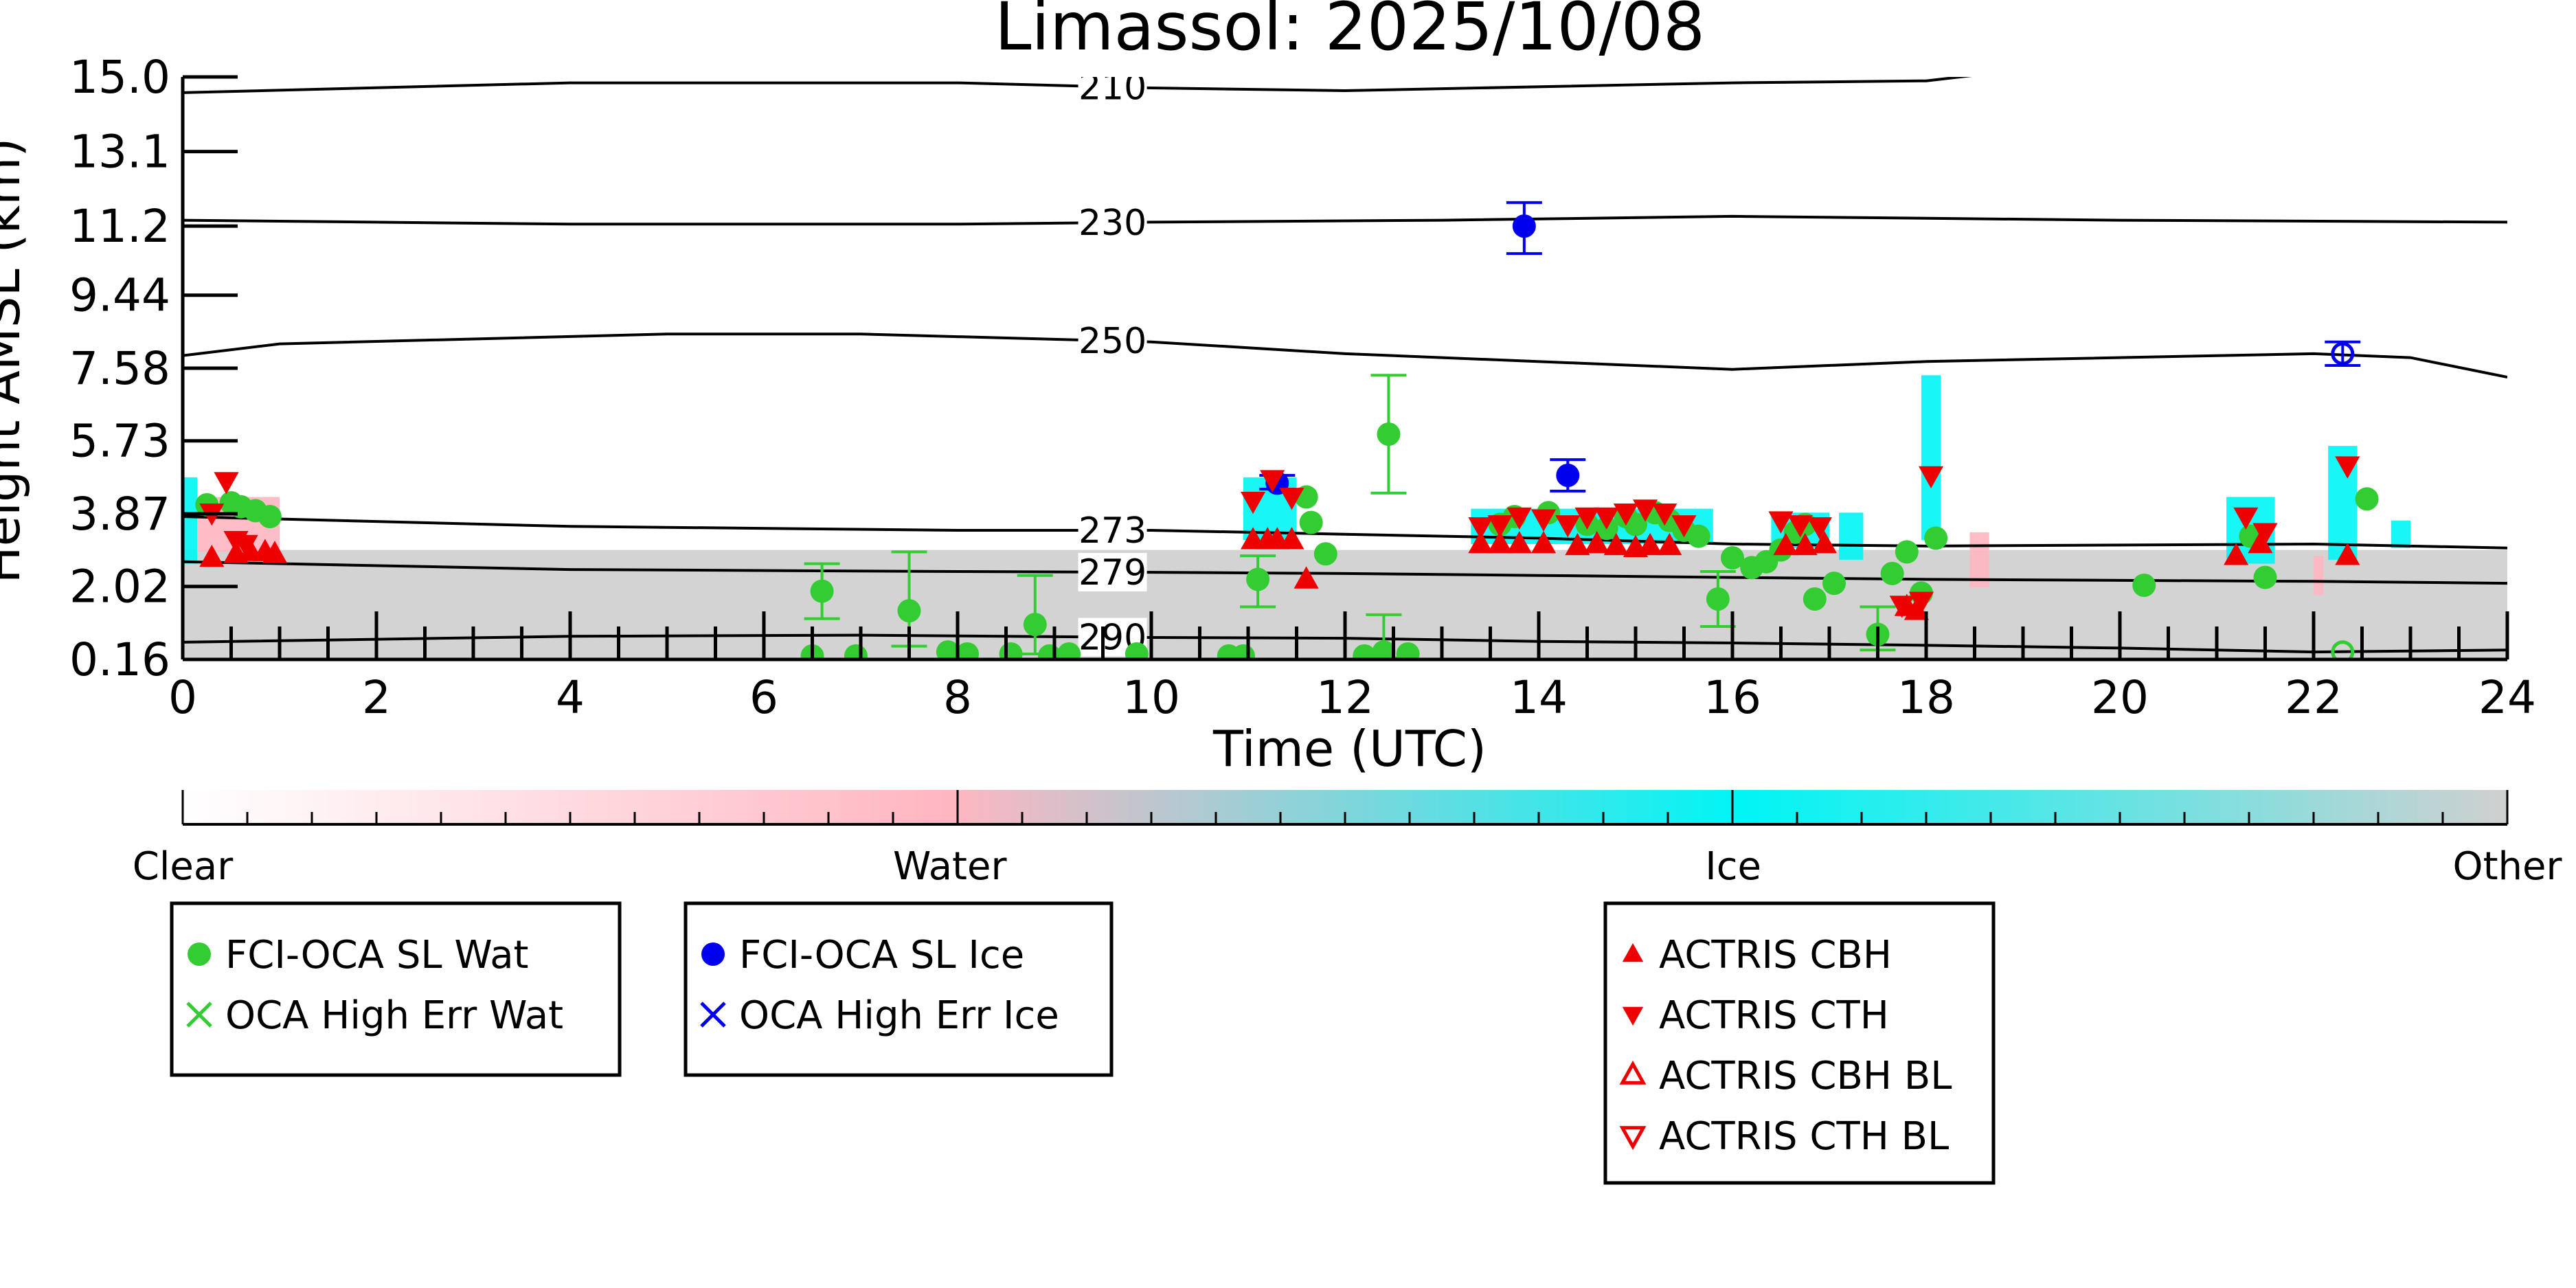 The height and width of the screenshot is (1288, 2576). Describe the element at coordinates (1774, 1015) in the screenshot. I see `legend-label: ACTRIS CTH` at that location.